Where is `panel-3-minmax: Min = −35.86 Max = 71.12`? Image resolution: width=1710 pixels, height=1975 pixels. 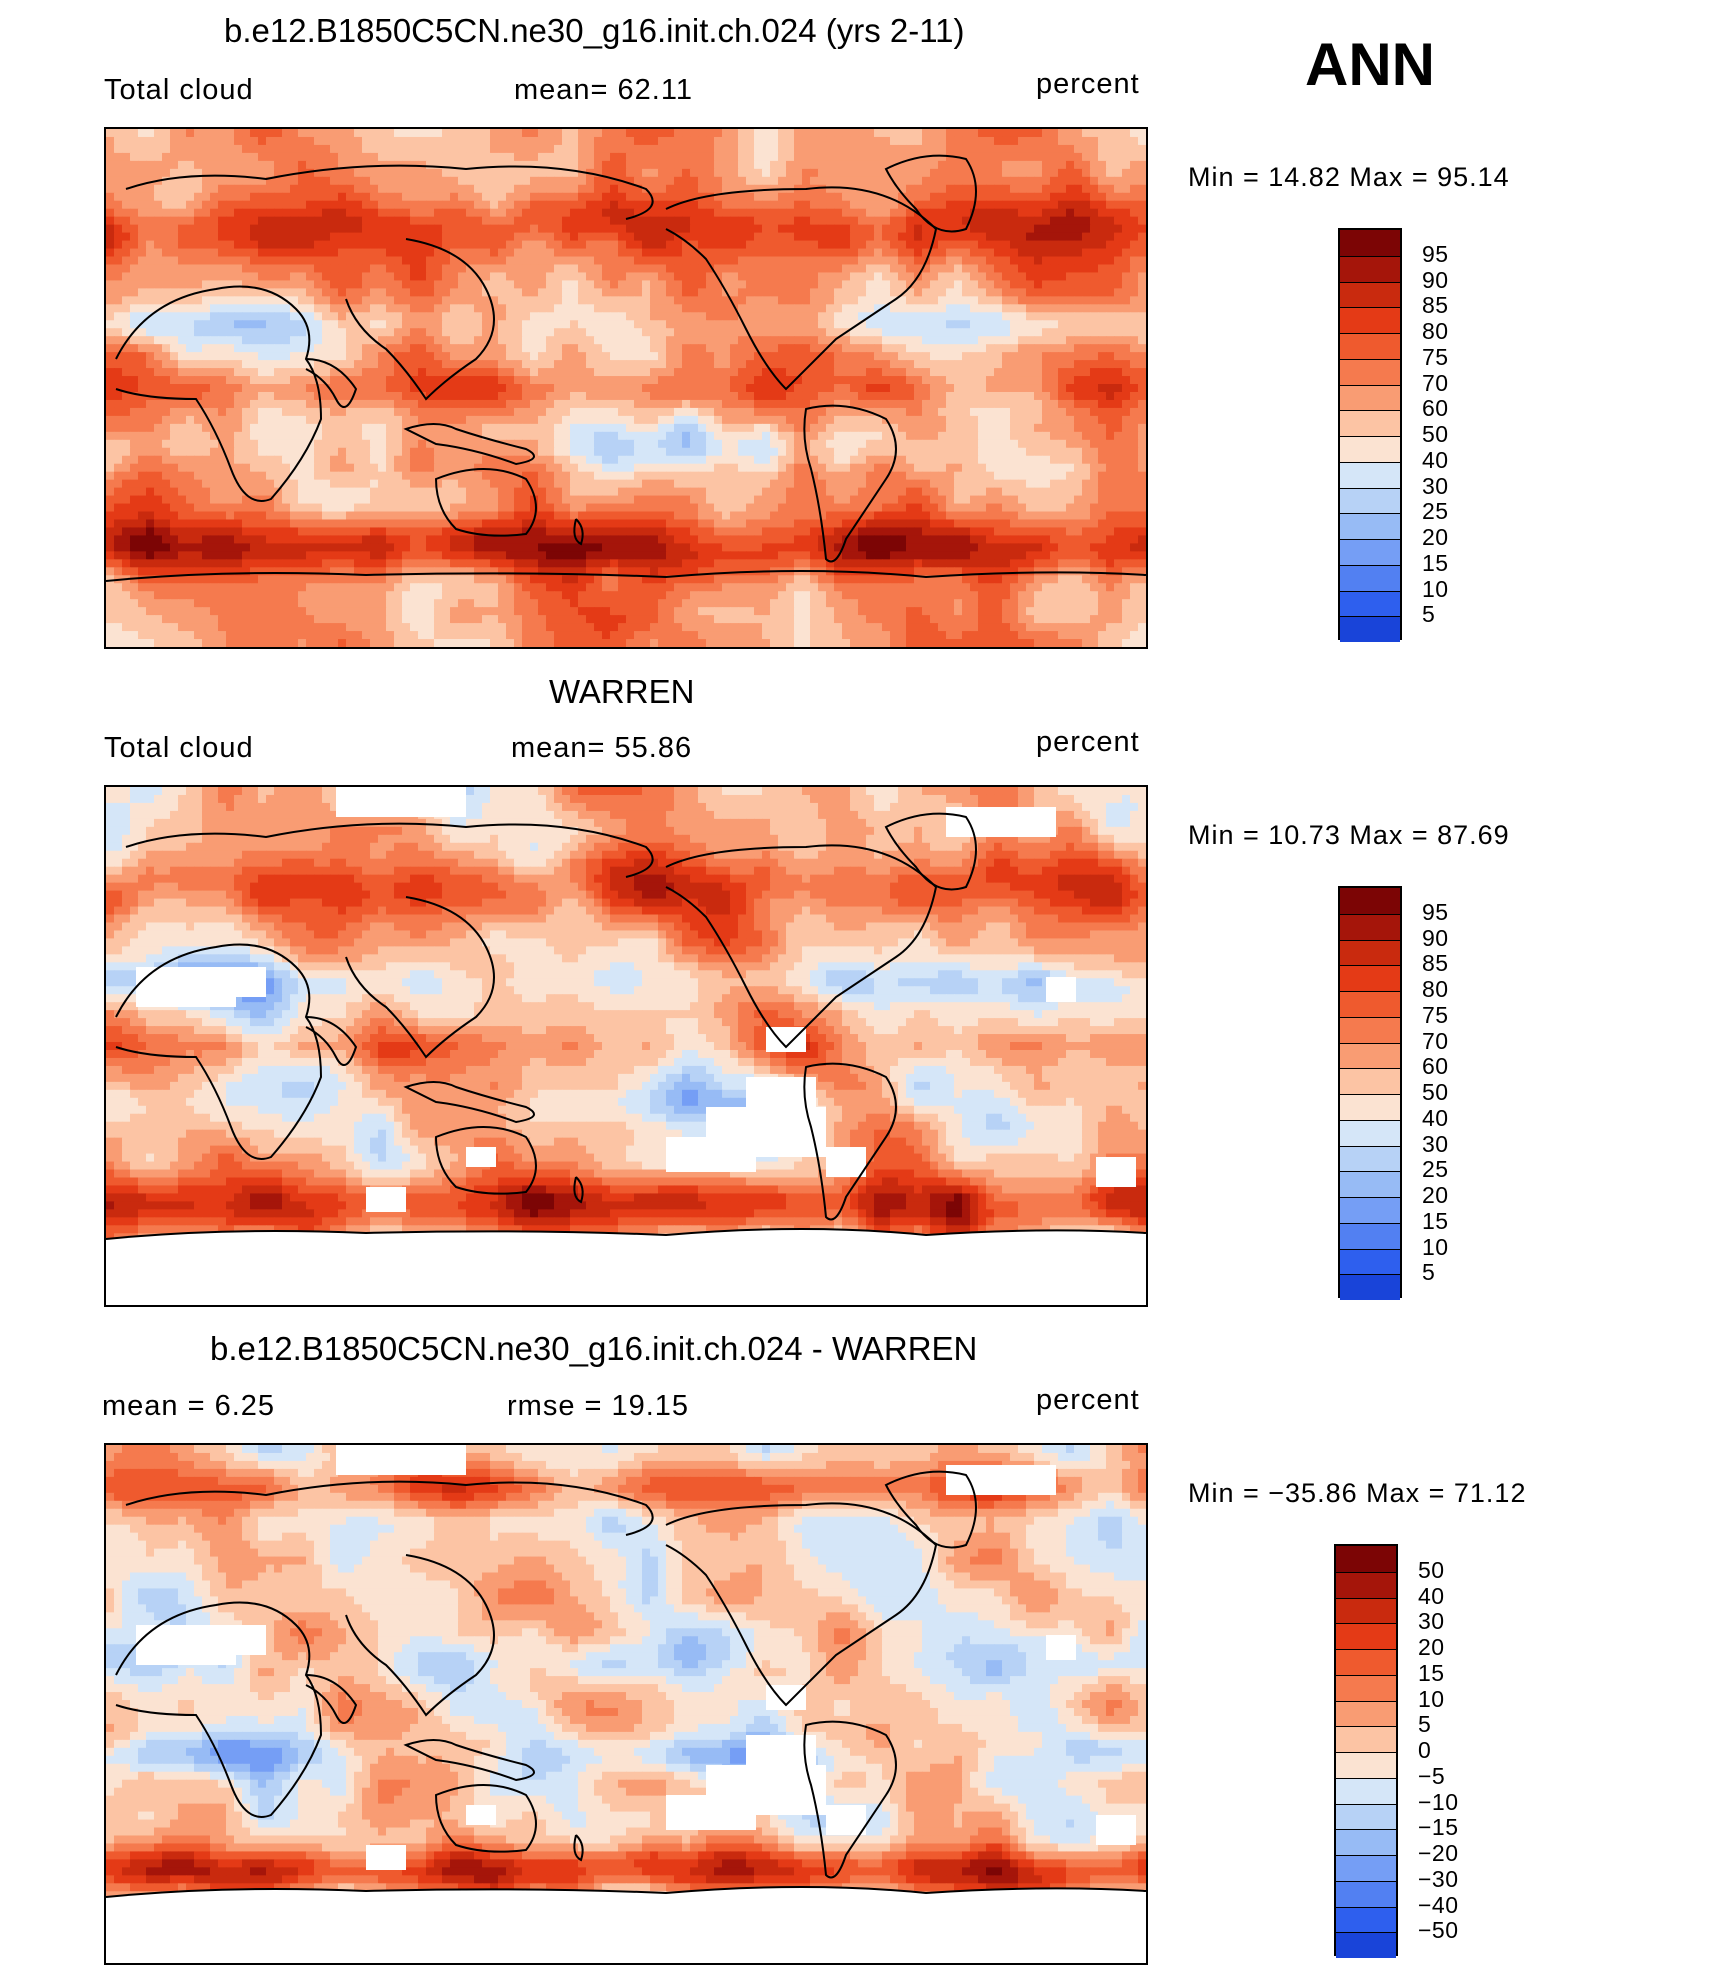
panel-3-minmax: Min = −35.86 Max = 71.12 is located at coordinates (1357, 1493).